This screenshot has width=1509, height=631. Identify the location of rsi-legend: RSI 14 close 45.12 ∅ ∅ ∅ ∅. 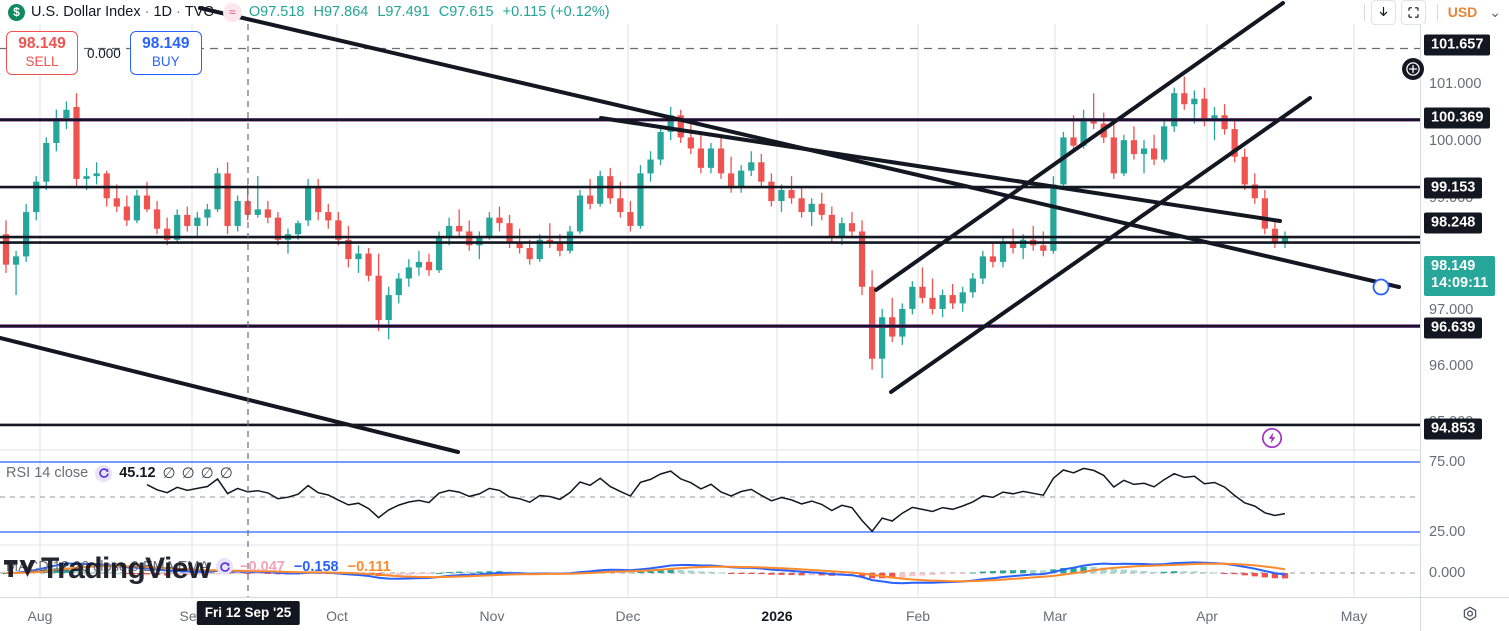
(122, 473).